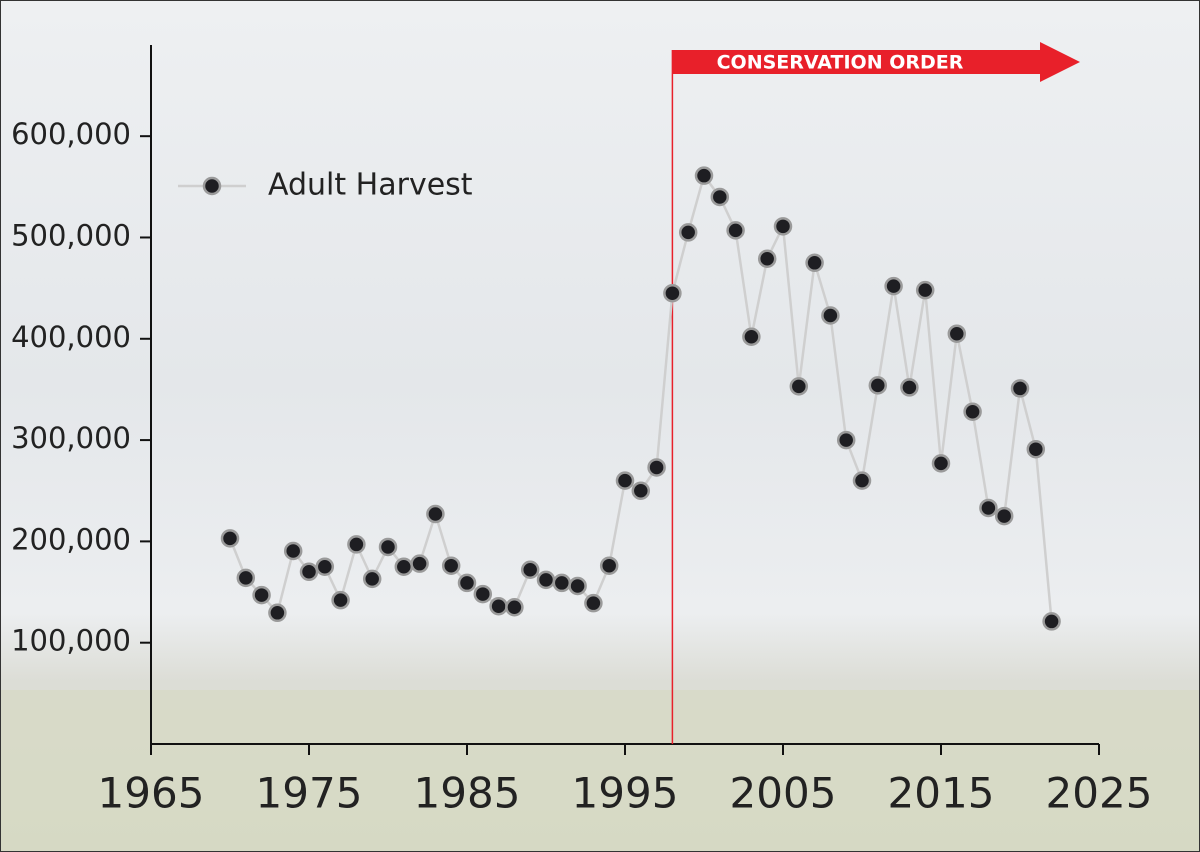 The width and height of the screenshot is (1200, 852). Describe the element at coordinates (1099, 793) in the screenshot. I see `x-tick-label: 2025` at that location.